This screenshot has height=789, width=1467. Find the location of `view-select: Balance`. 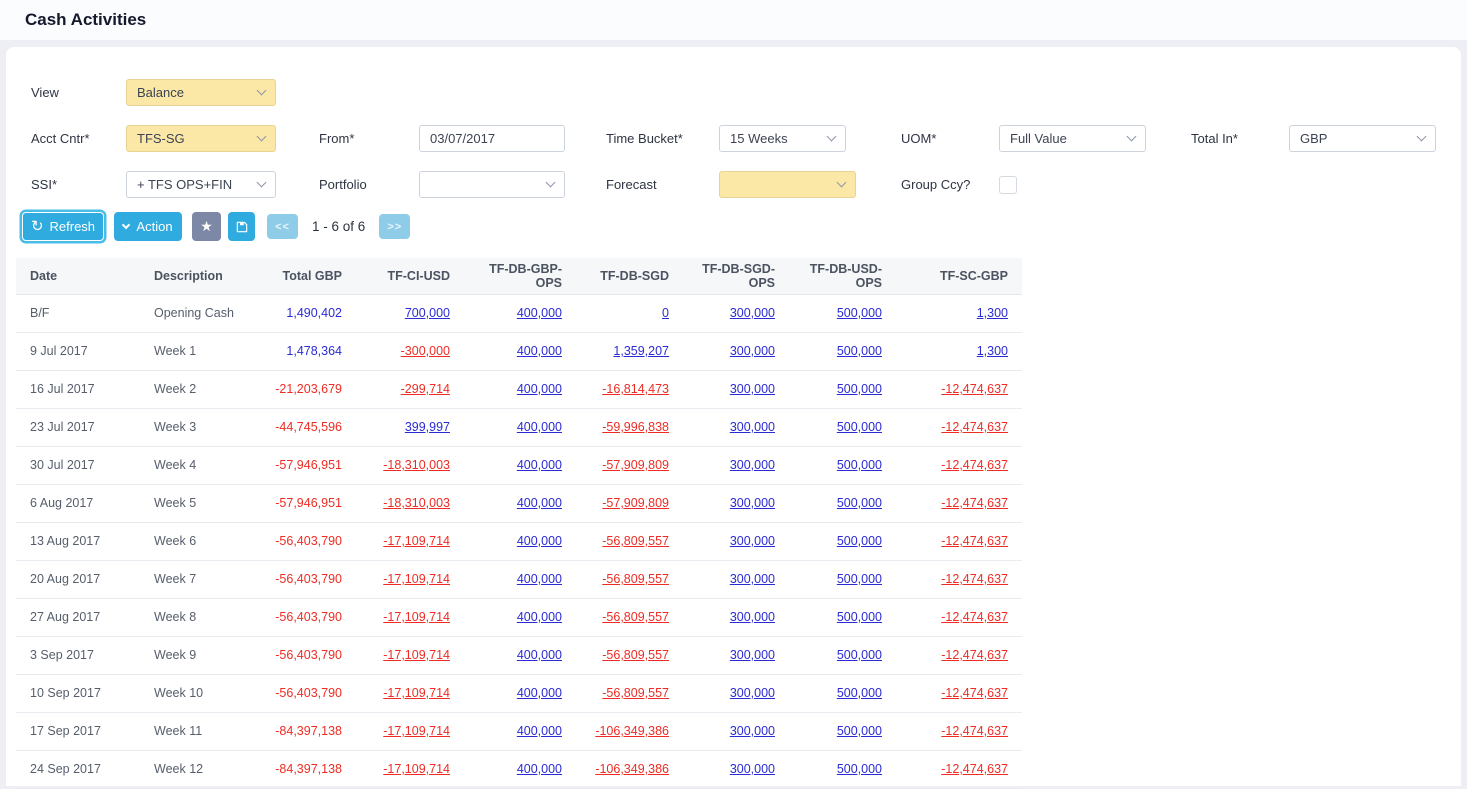

view-select: Balance is located at coordinates (201, 92).